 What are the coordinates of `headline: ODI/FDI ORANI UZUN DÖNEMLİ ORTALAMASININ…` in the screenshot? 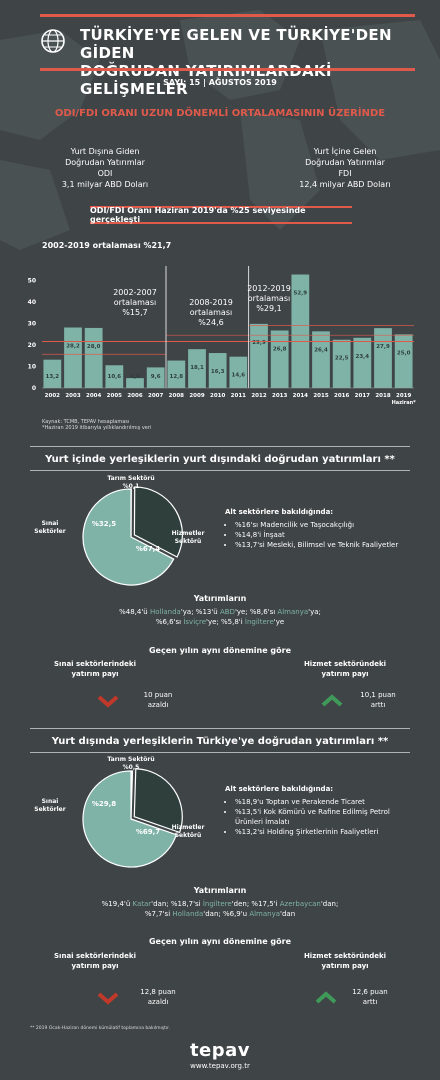 It's located at (220, 113).